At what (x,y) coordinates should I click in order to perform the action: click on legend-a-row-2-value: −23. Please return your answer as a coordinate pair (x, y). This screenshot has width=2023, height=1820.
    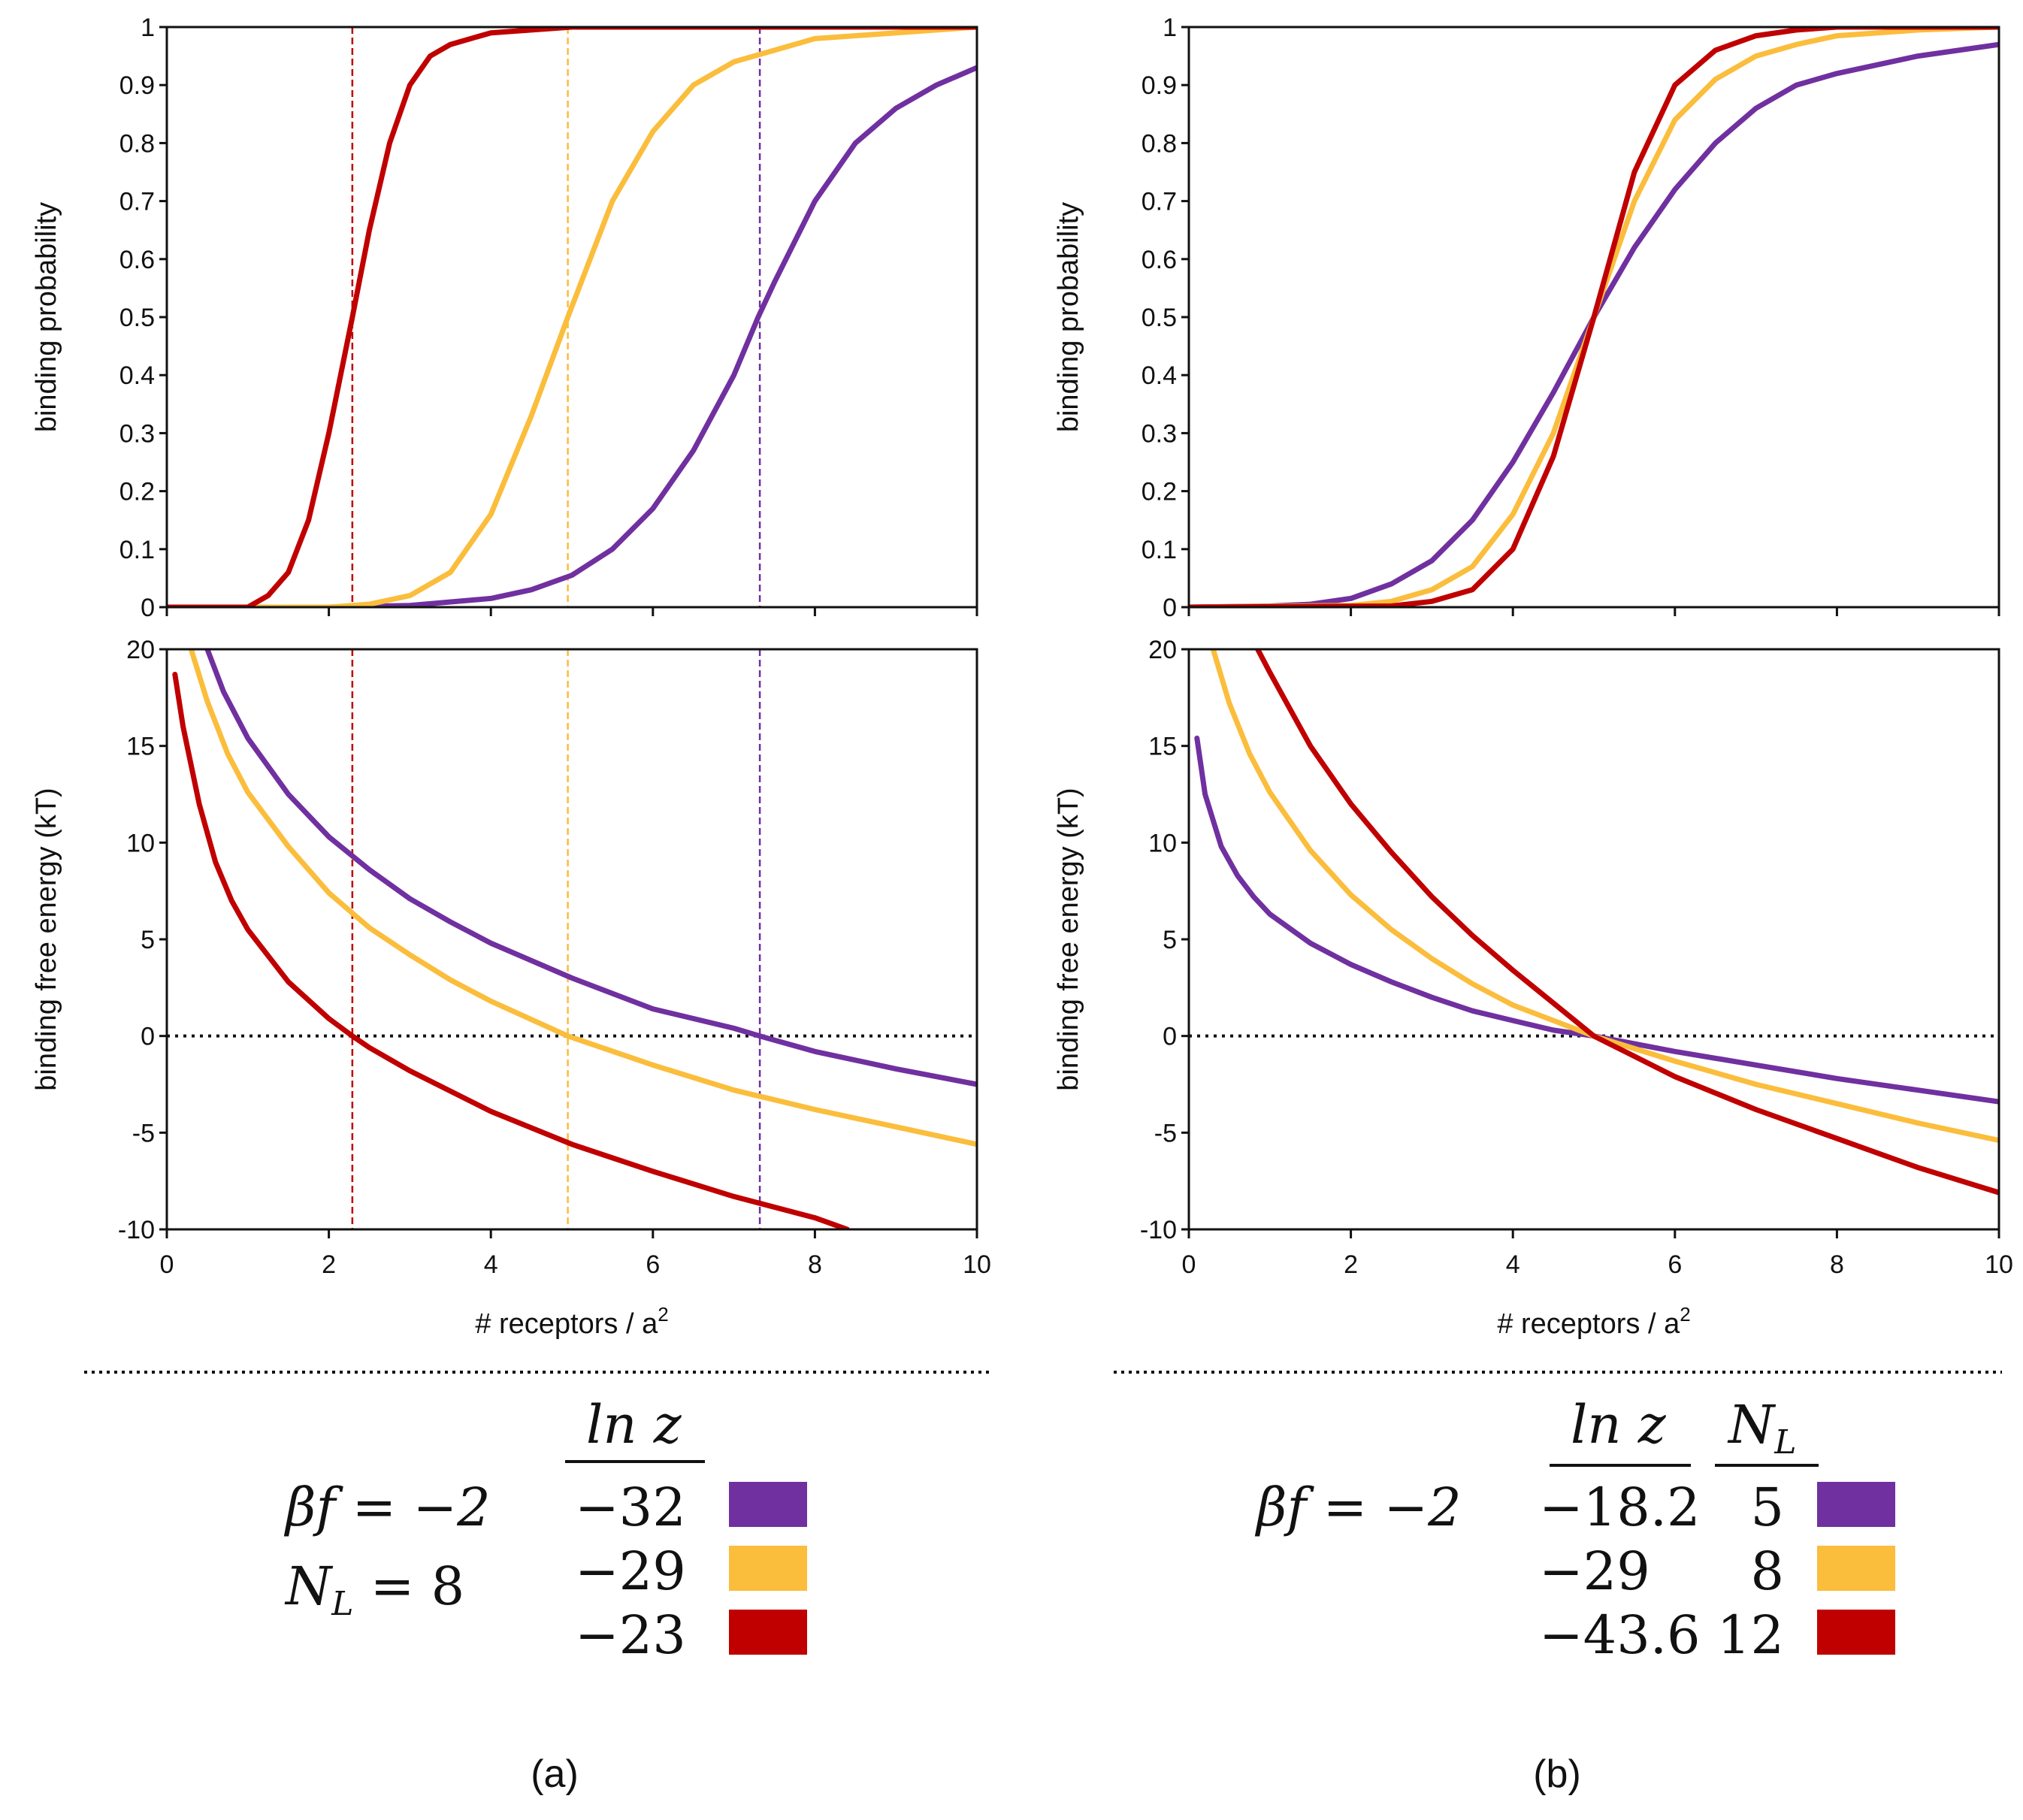
    Looking at the image, I should click on (630, 1635).